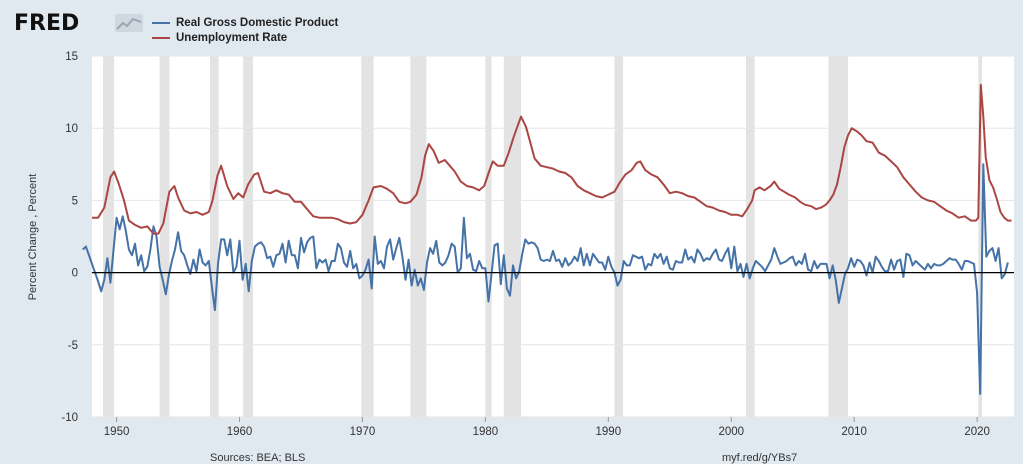  I want to click on y-tick-label: 0, so click(75, 274).